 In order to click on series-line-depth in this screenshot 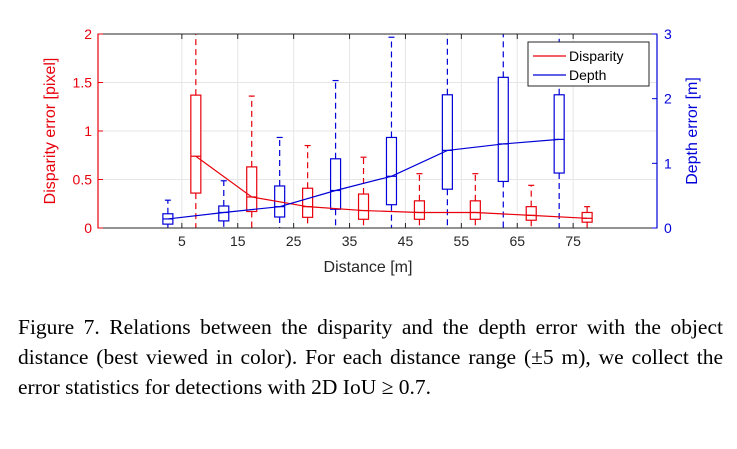, I will do `click(363, 179)`.